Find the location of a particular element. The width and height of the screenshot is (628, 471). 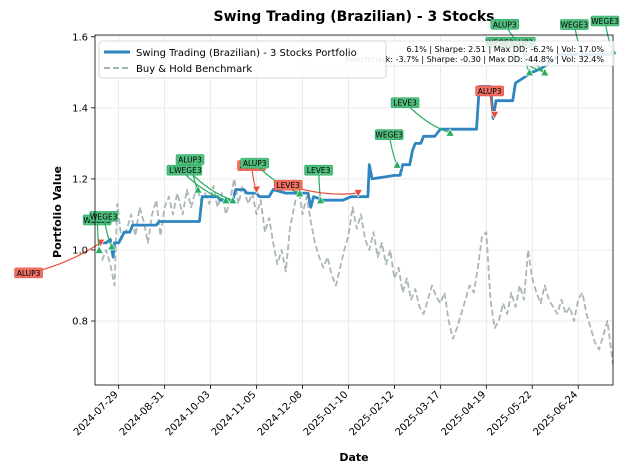

x-tick-label: 2025-06-24 is located at coordinates (555, 413).